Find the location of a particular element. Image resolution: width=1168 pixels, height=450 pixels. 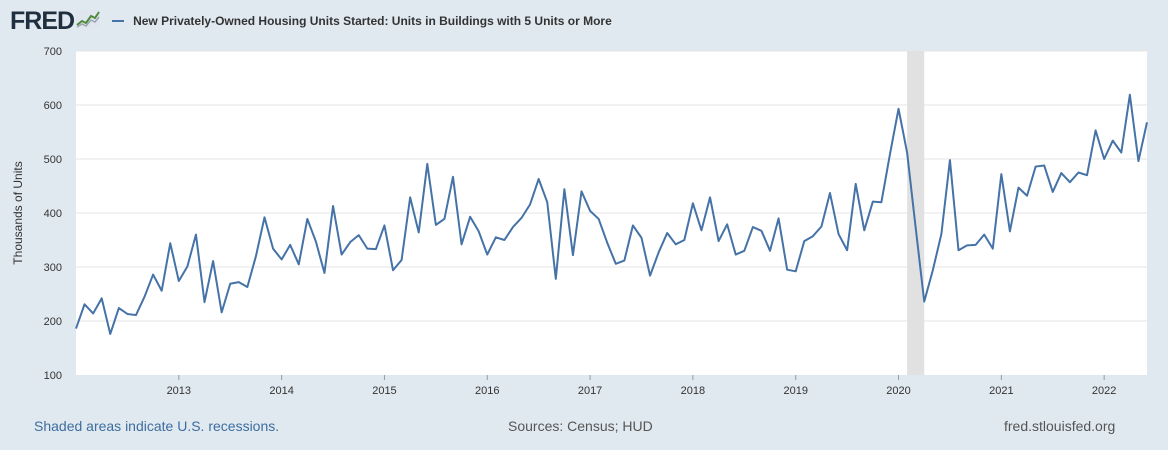

x-tick-label: 2014 is located at coordinates (281, 391).